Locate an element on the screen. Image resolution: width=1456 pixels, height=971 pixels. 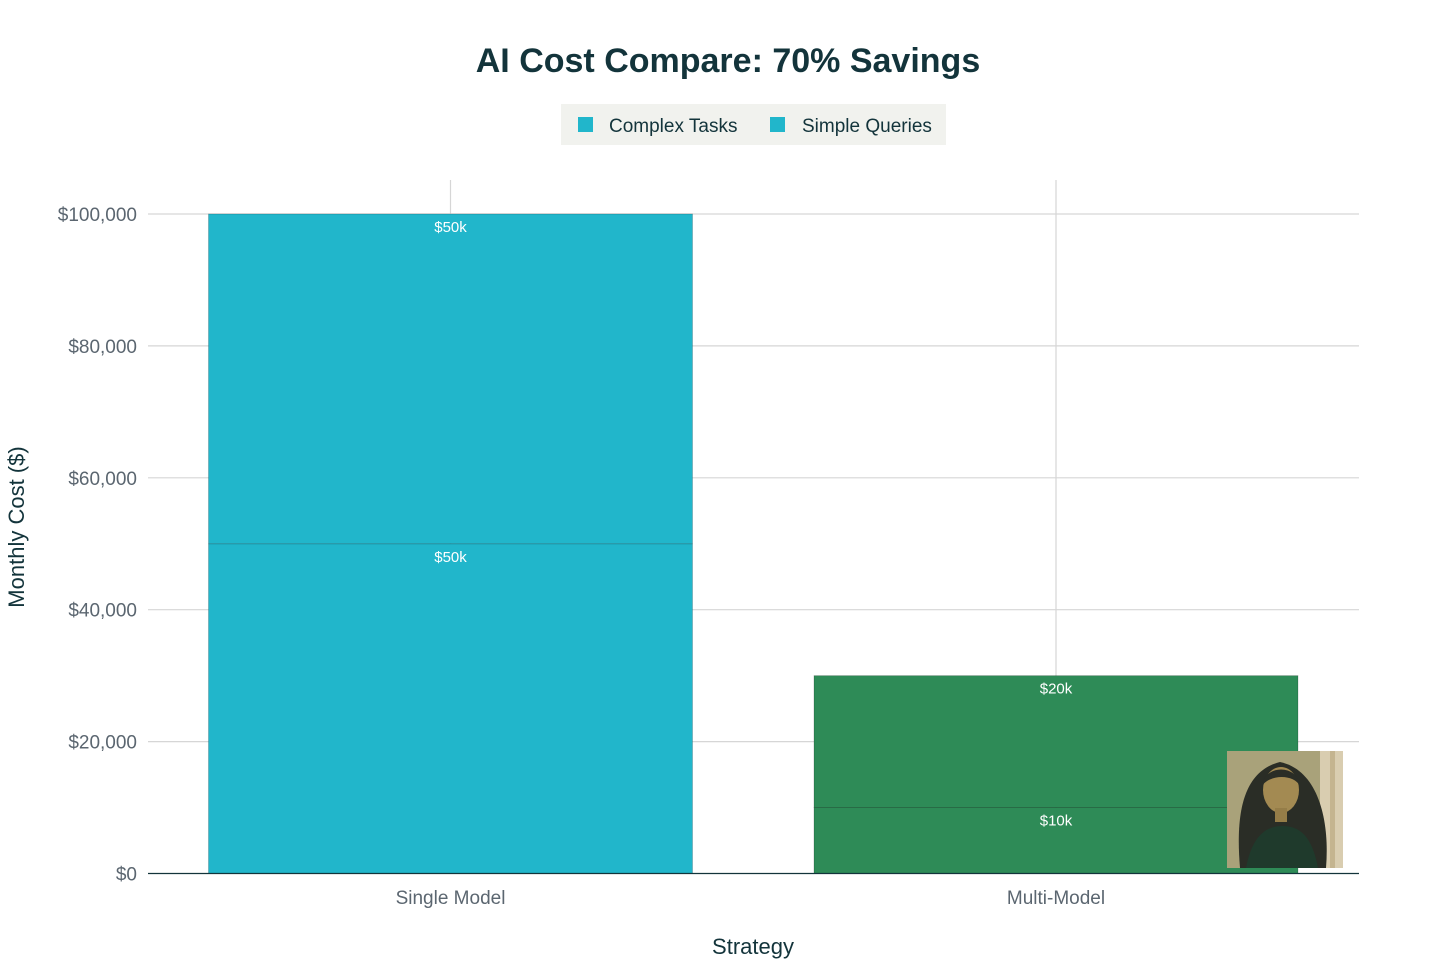
y-tick-label: $20,000 is located at coordinates (102, 743).